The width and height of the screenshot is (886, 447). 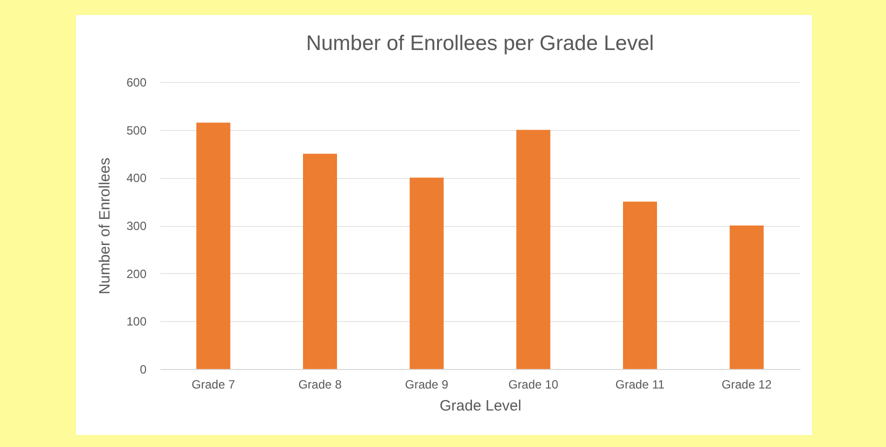 I want to click on x-axis-title: Grade Level, so click(x=481, y=406).